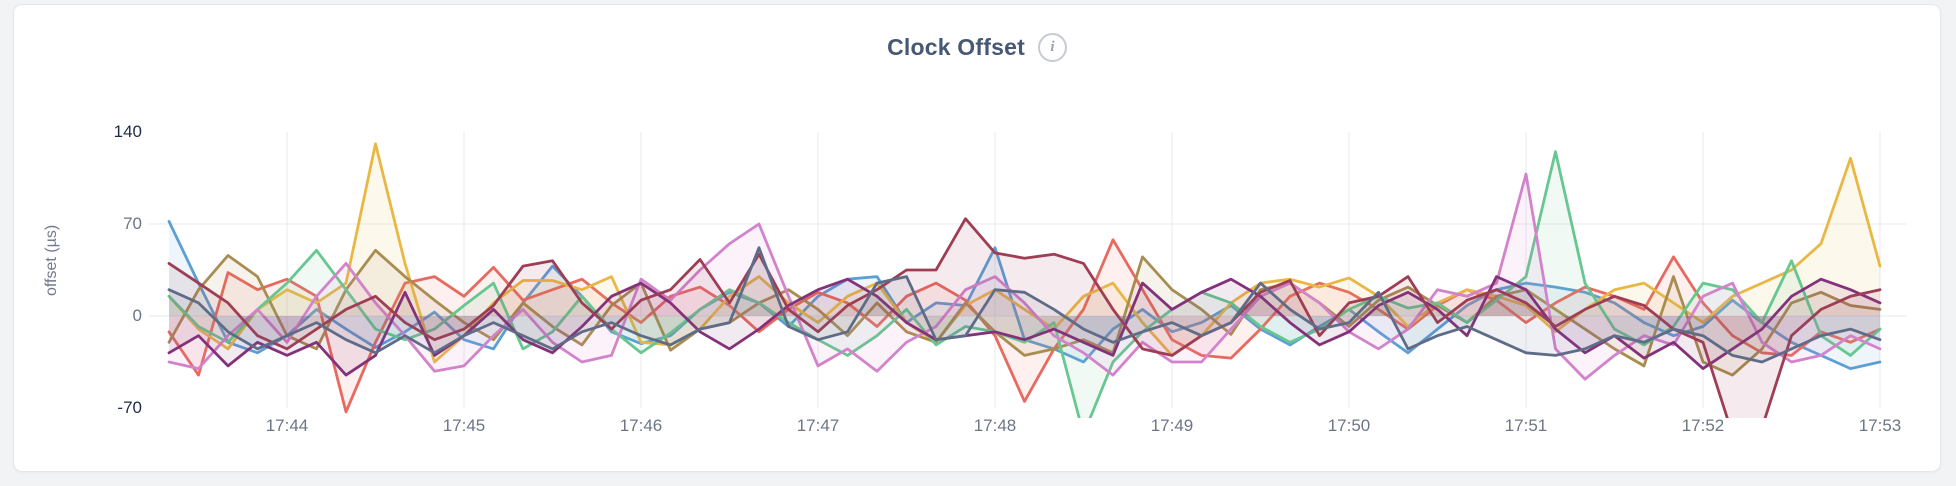 The width and height of the screenshot is (1956, 486). I want to click on x-axis-tick-label: 17:51, so click(1526, 425).